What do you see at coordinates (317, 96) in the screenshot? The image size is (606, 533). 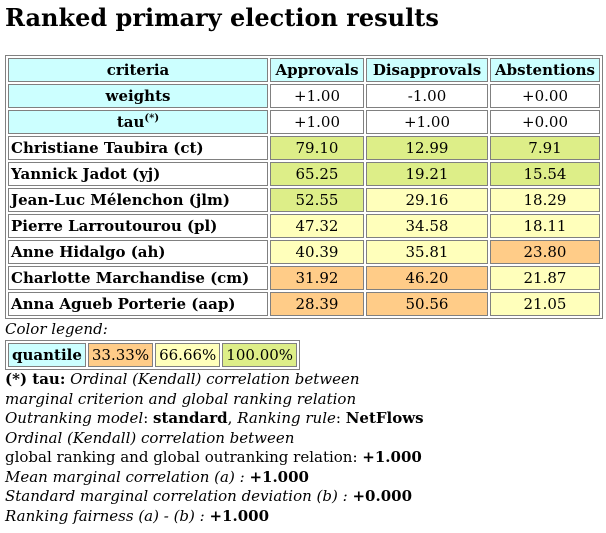 I see `weight-cell: +1.00` at bounding box center [317, 96].